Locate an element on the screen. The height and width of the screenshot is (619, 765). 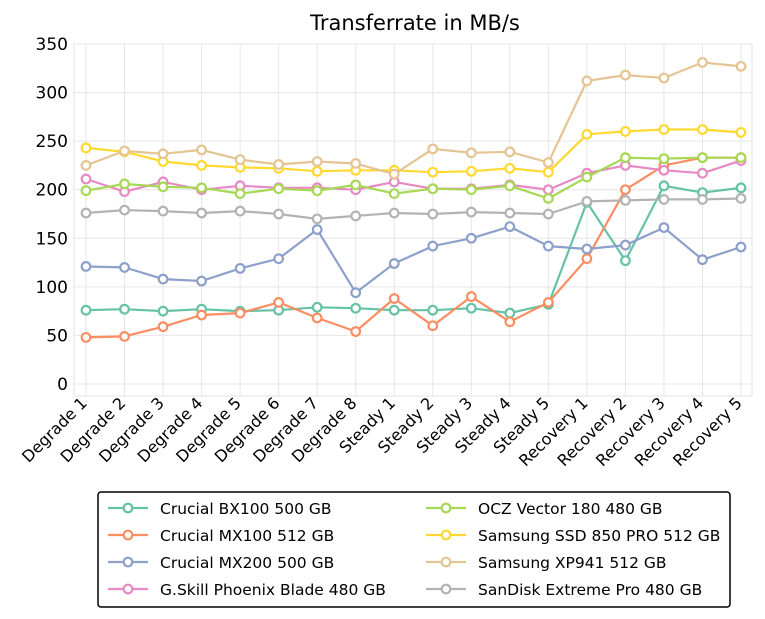
legend-label: Samsung SSD 850 PRO 512 GB is located at coordinates (599, 536).